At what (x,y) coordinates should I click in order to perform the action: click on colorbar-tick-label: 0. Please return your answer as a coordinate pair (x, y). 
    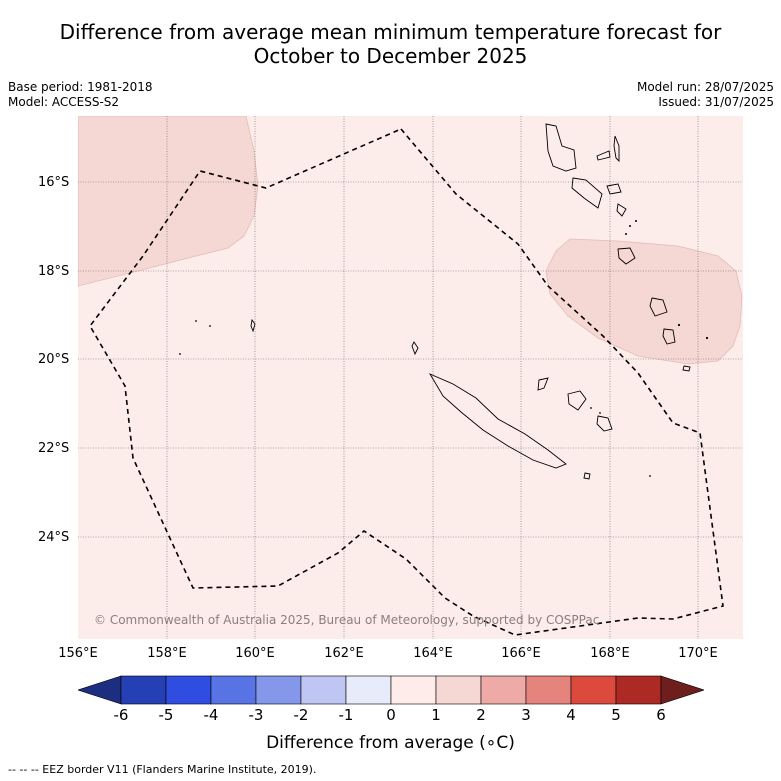
    Looking at the image, I should click on (391, 715).